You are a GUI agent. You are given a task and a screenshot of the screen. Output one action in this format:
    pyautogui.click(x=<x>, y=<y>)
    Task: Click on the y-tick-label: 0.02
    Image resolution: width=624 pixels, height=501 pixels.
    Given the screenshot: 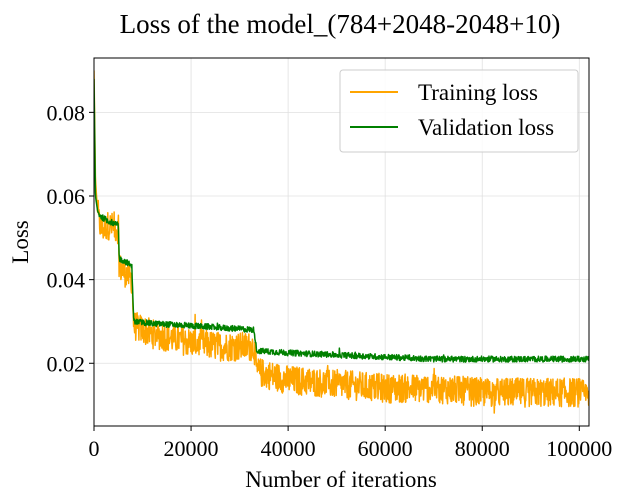 What is the action you would take?
    pyautogui.click(x=66, y=363)
    